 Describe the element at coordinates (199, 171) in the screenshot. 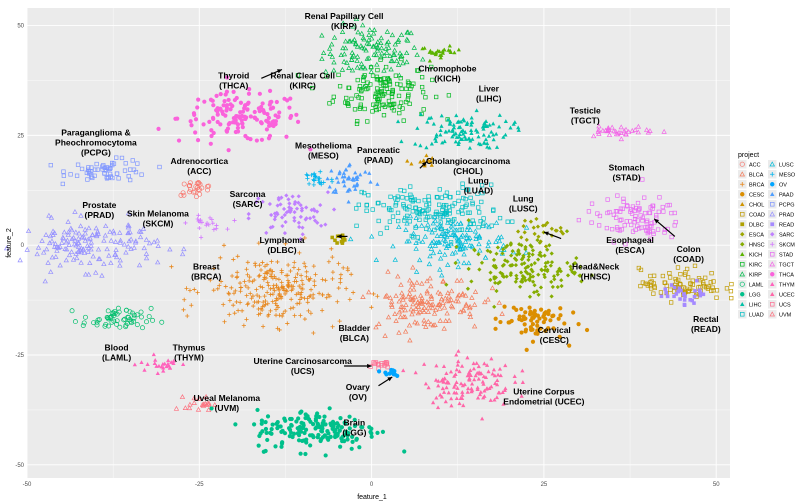

I see `cluster-label-line: (ACC)` at that location.